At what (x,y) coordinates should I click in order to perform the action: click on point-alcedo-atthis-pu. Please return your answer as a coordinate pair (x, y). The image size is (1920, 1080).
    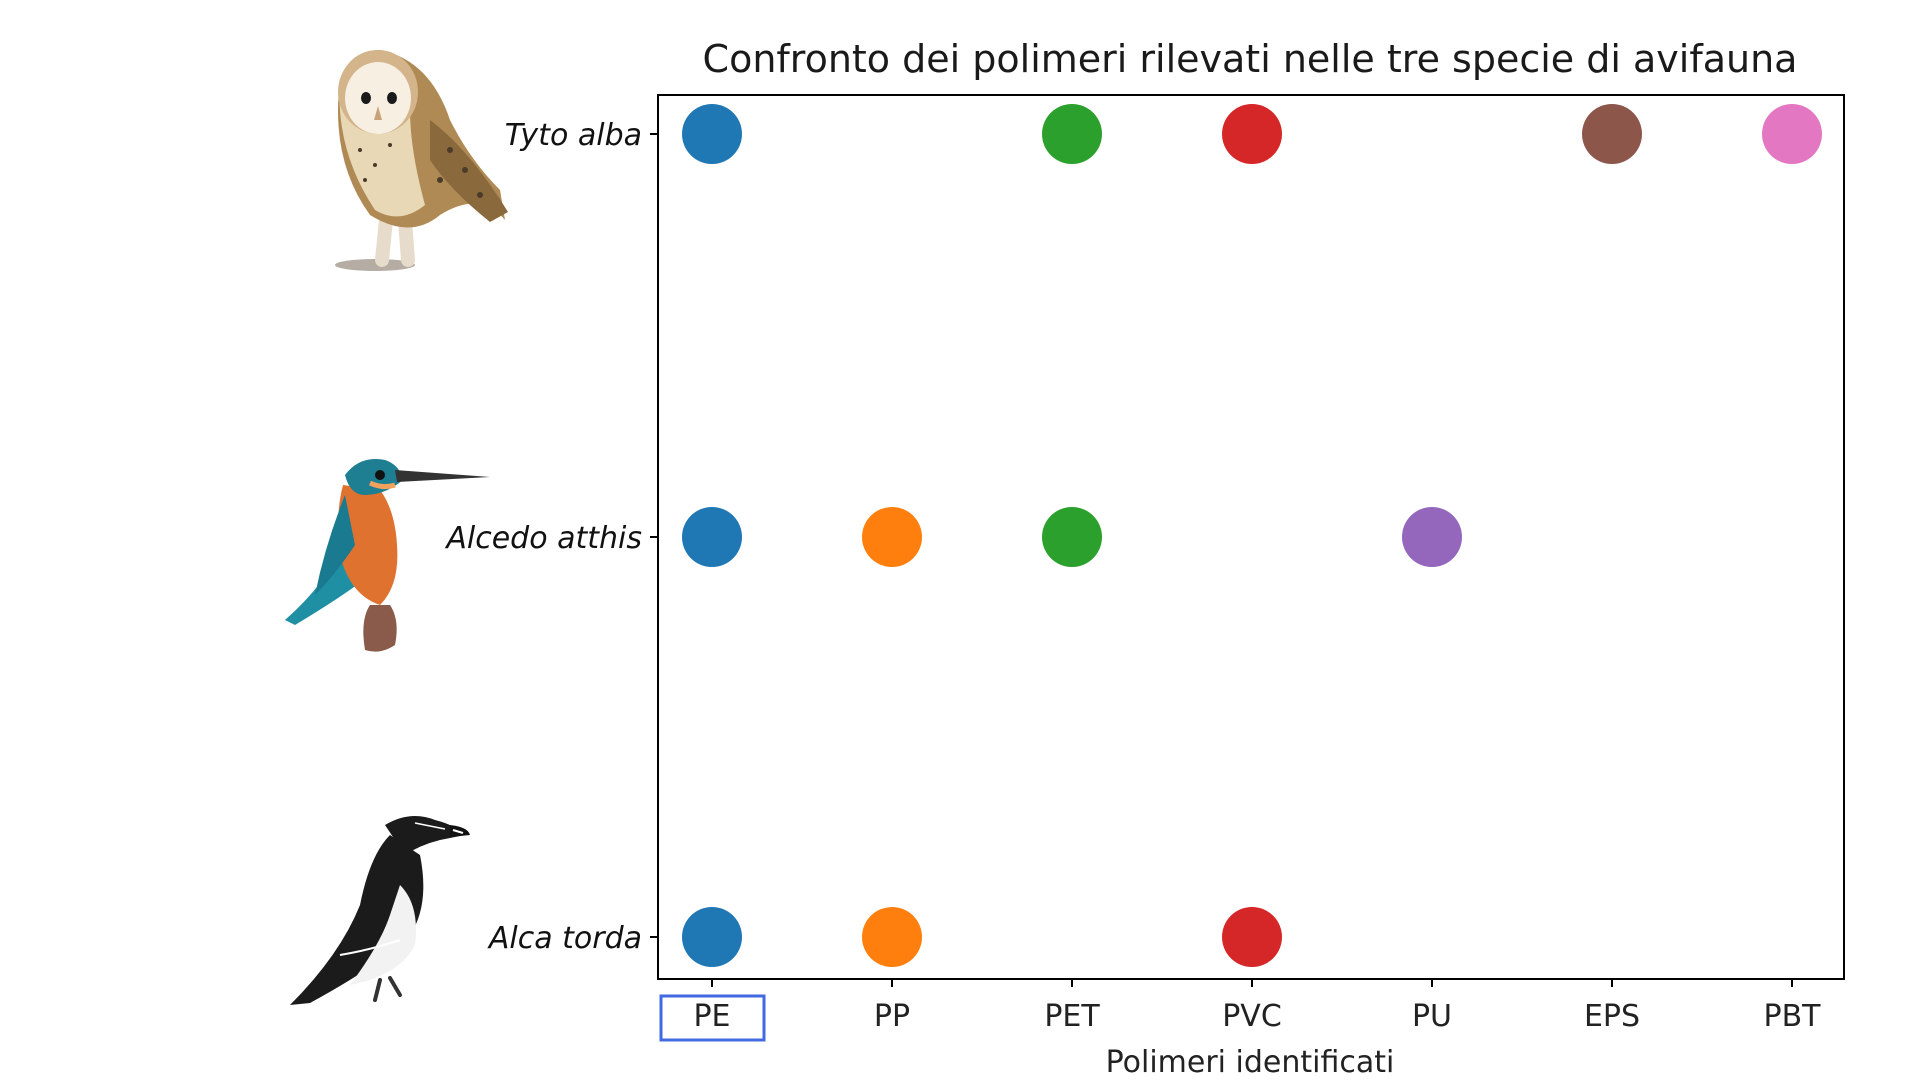
    Looking at the image, I should click on (1432, 537).